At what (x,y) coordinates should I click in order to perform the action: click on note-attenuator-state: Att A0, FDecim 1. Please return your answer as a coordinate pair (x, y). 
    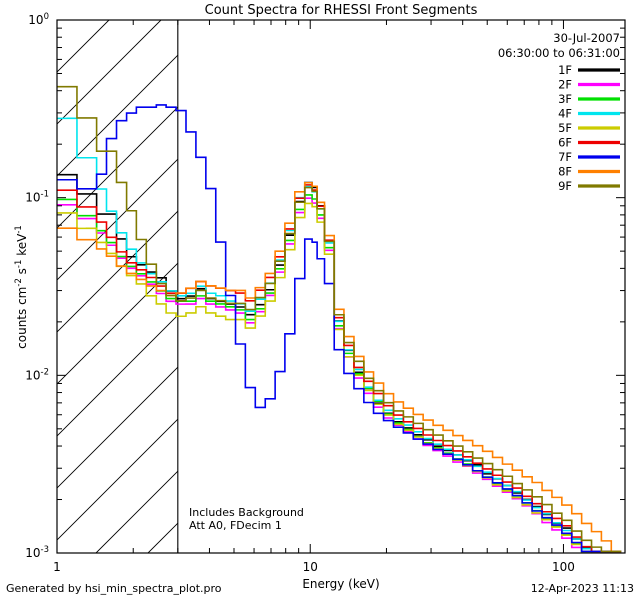
    Looking at the image, I should click on (235, 525).